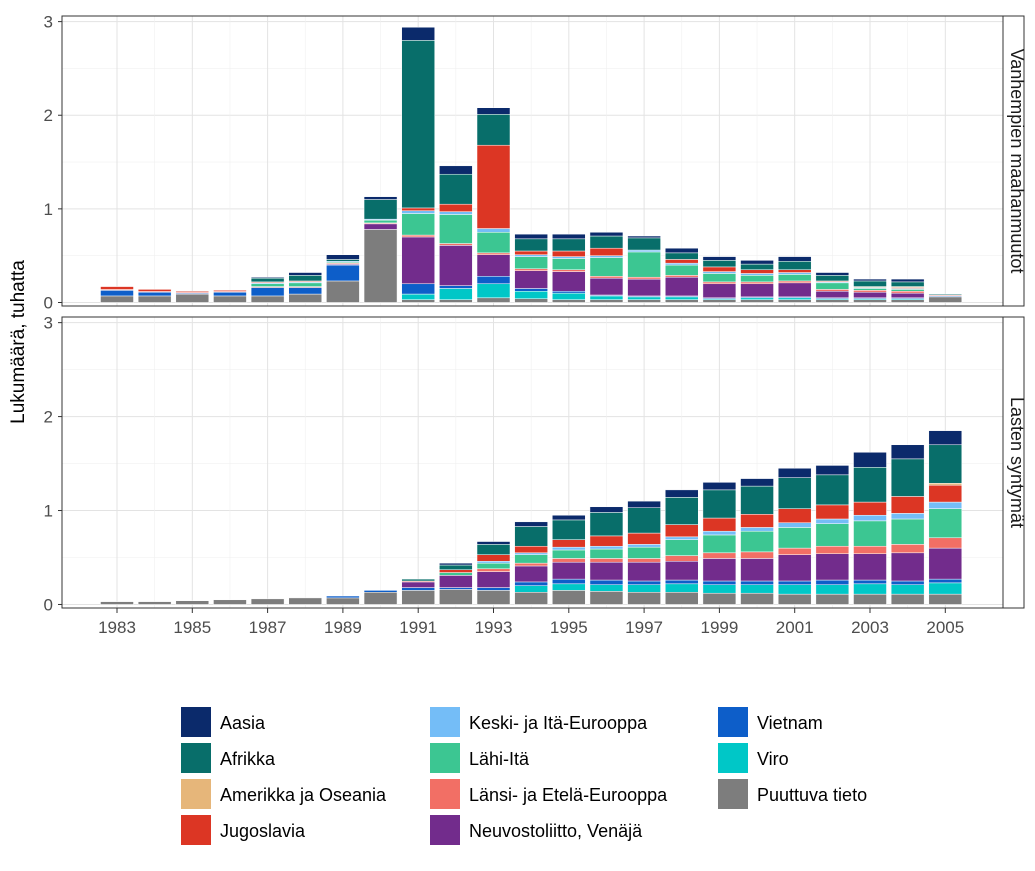 This screenshot has width=1035, height=871. I want to click on bar-segment-afrikka-1989, so click(343, 260).